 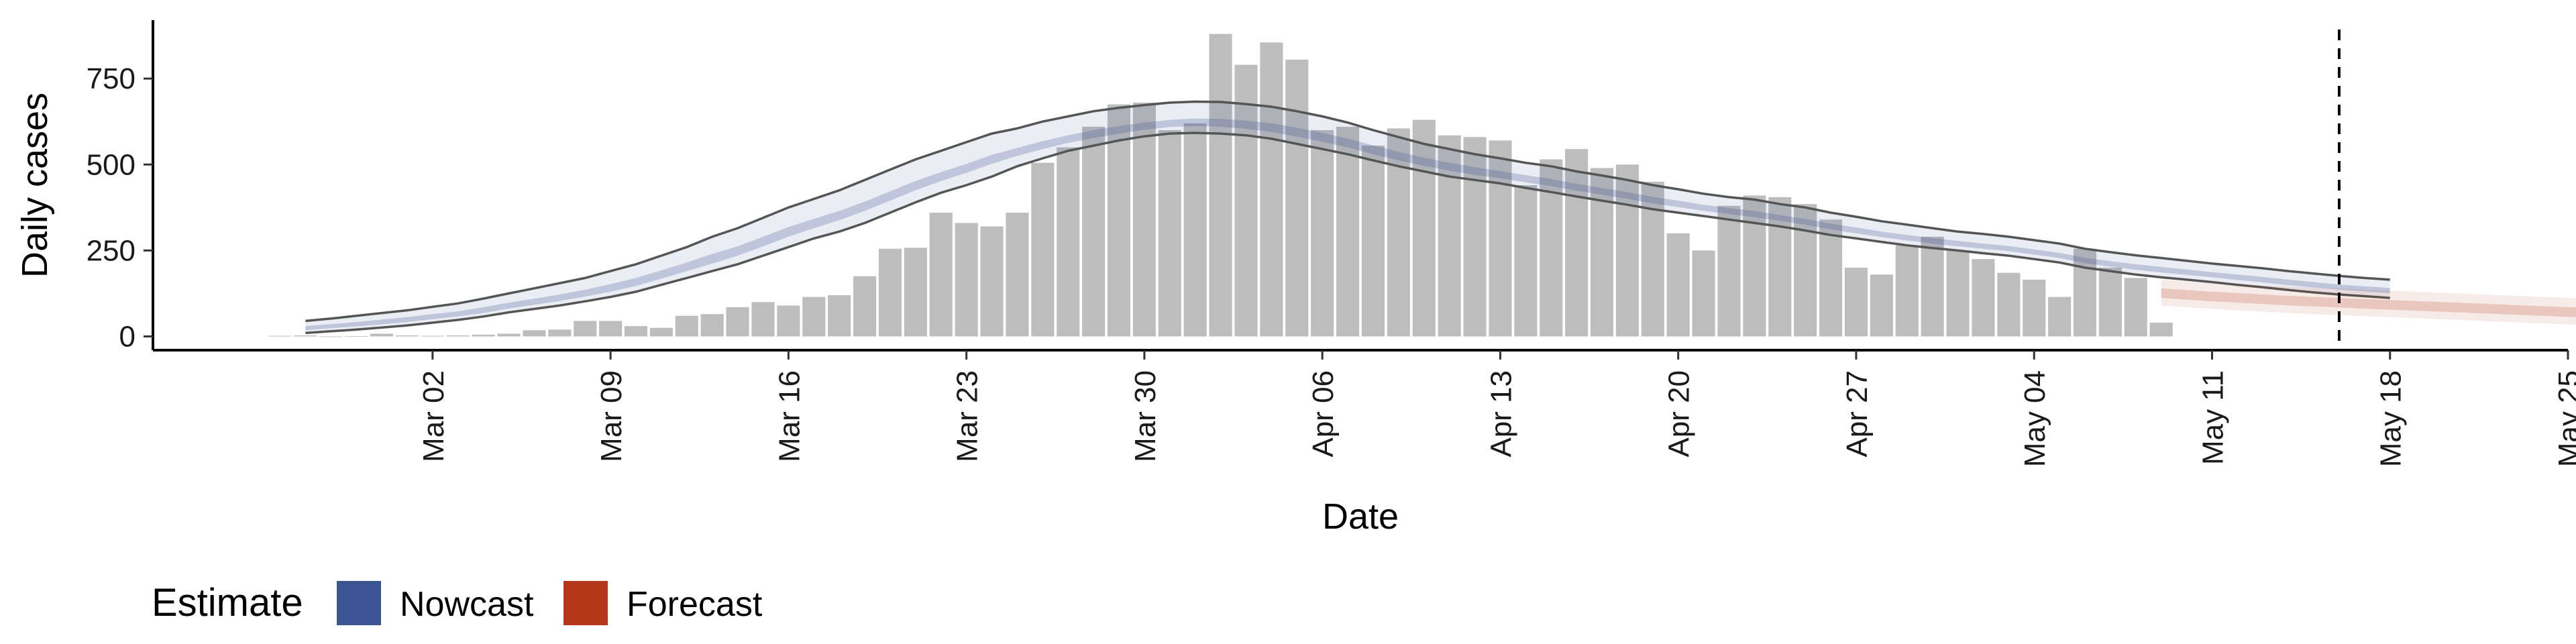 I want to click on legend-title: Estimate, so click(x=227, y=603).